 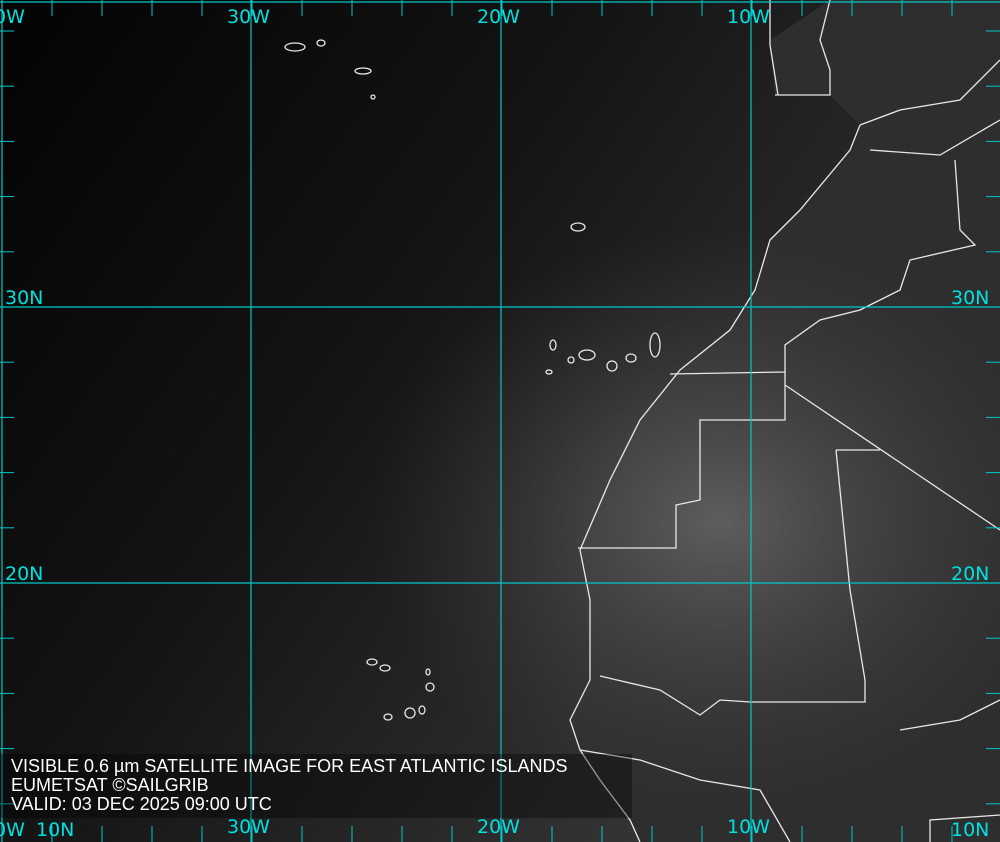 What do you see at coordinates (248, 17) in the screenshot?
I see `lon-label-top: 30W` at bounding box center [248, 17].